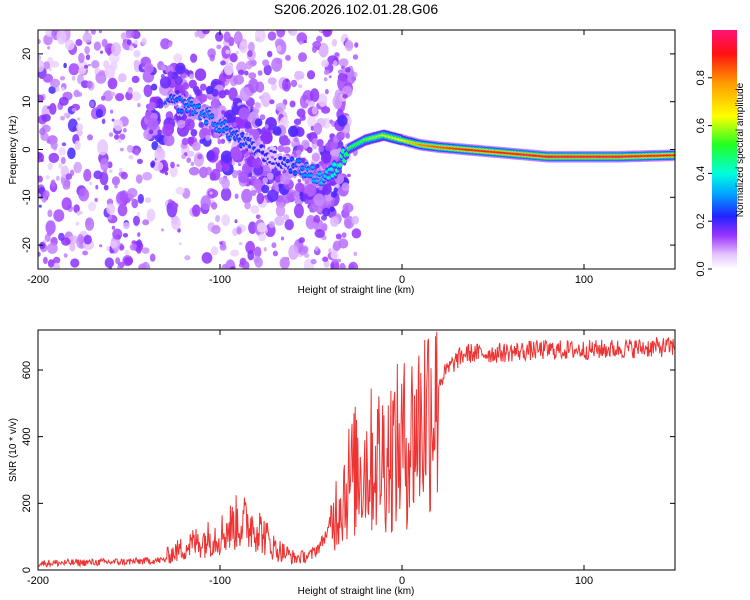 The height and width of the screenshot is (600, 750). What do you see at coordinates (701, 173) in the screenshot?
I see `colorbar-tick-label: 0.4` at bounding box center [701, 173].